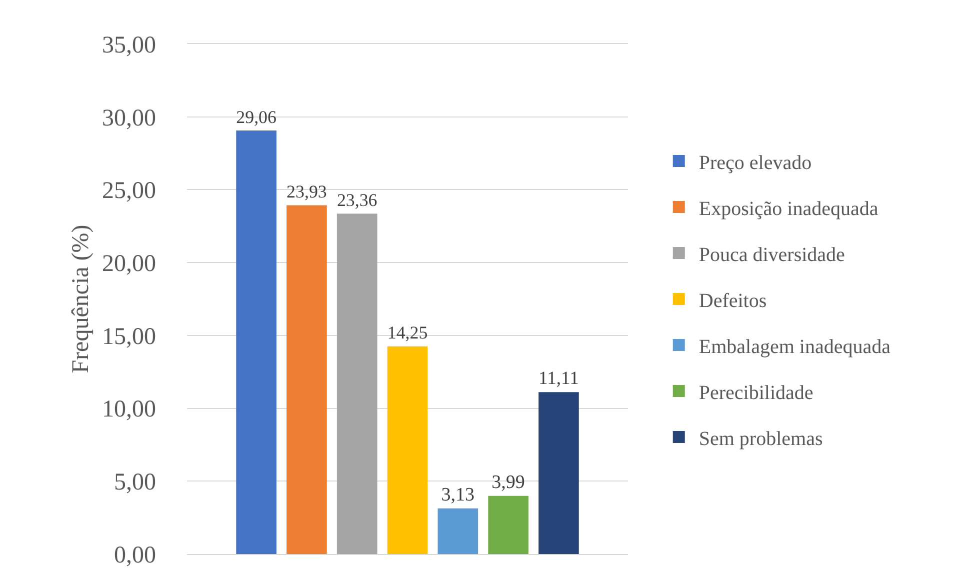  I want to click on legend-label: Perecibilidade, so click(756, 393).